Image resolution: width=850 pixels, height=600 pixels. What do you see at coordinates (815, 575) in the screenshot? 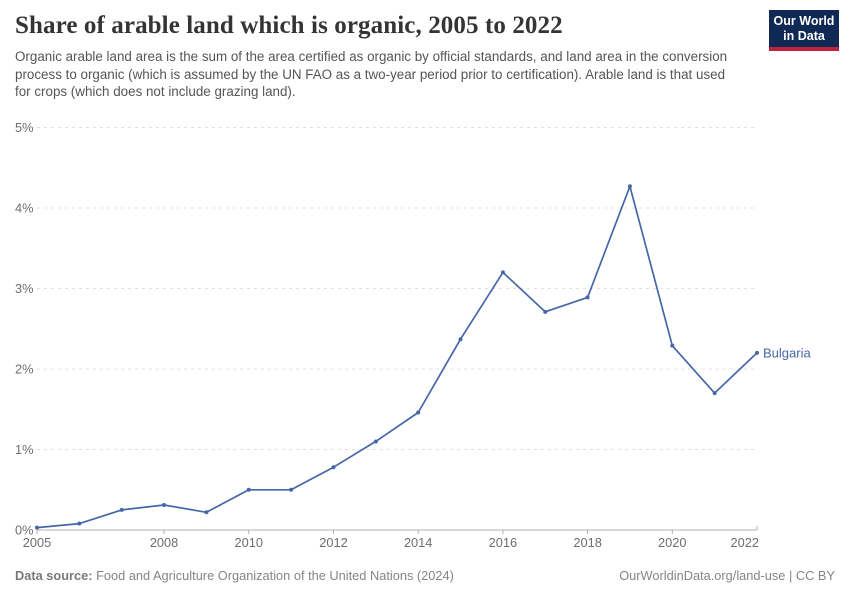
I see `license-label: CC BY` at bounding box center [815, 575].